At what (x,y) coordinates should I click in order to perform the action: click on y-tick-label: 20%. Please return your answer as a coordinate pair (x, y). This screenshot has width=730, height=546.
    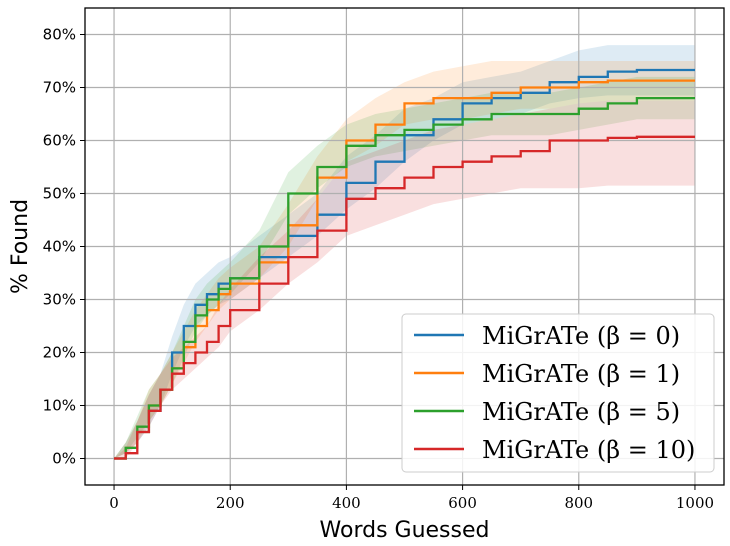
    Looking at the image, I should click on (59, 353).